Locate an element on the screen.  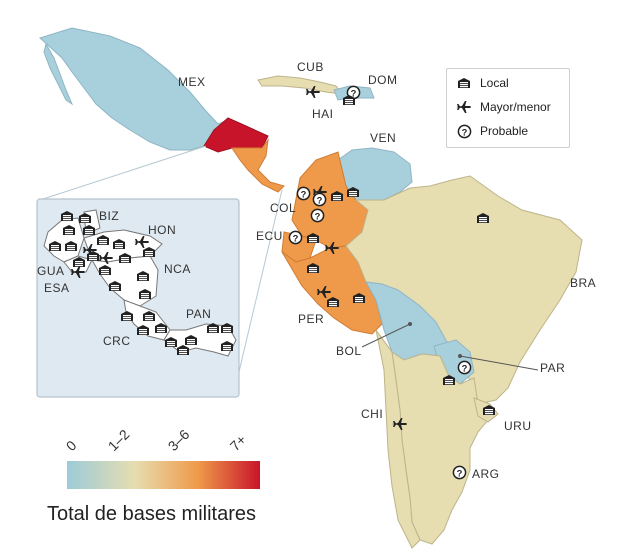
label-pan: PAN is located at coordinates (198, 314).